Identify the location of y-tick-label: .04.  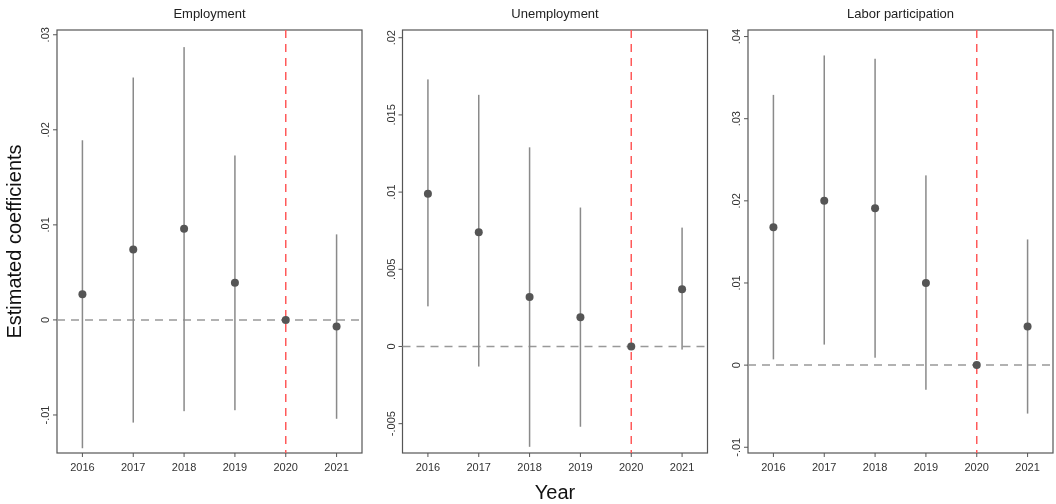
(736, 36).